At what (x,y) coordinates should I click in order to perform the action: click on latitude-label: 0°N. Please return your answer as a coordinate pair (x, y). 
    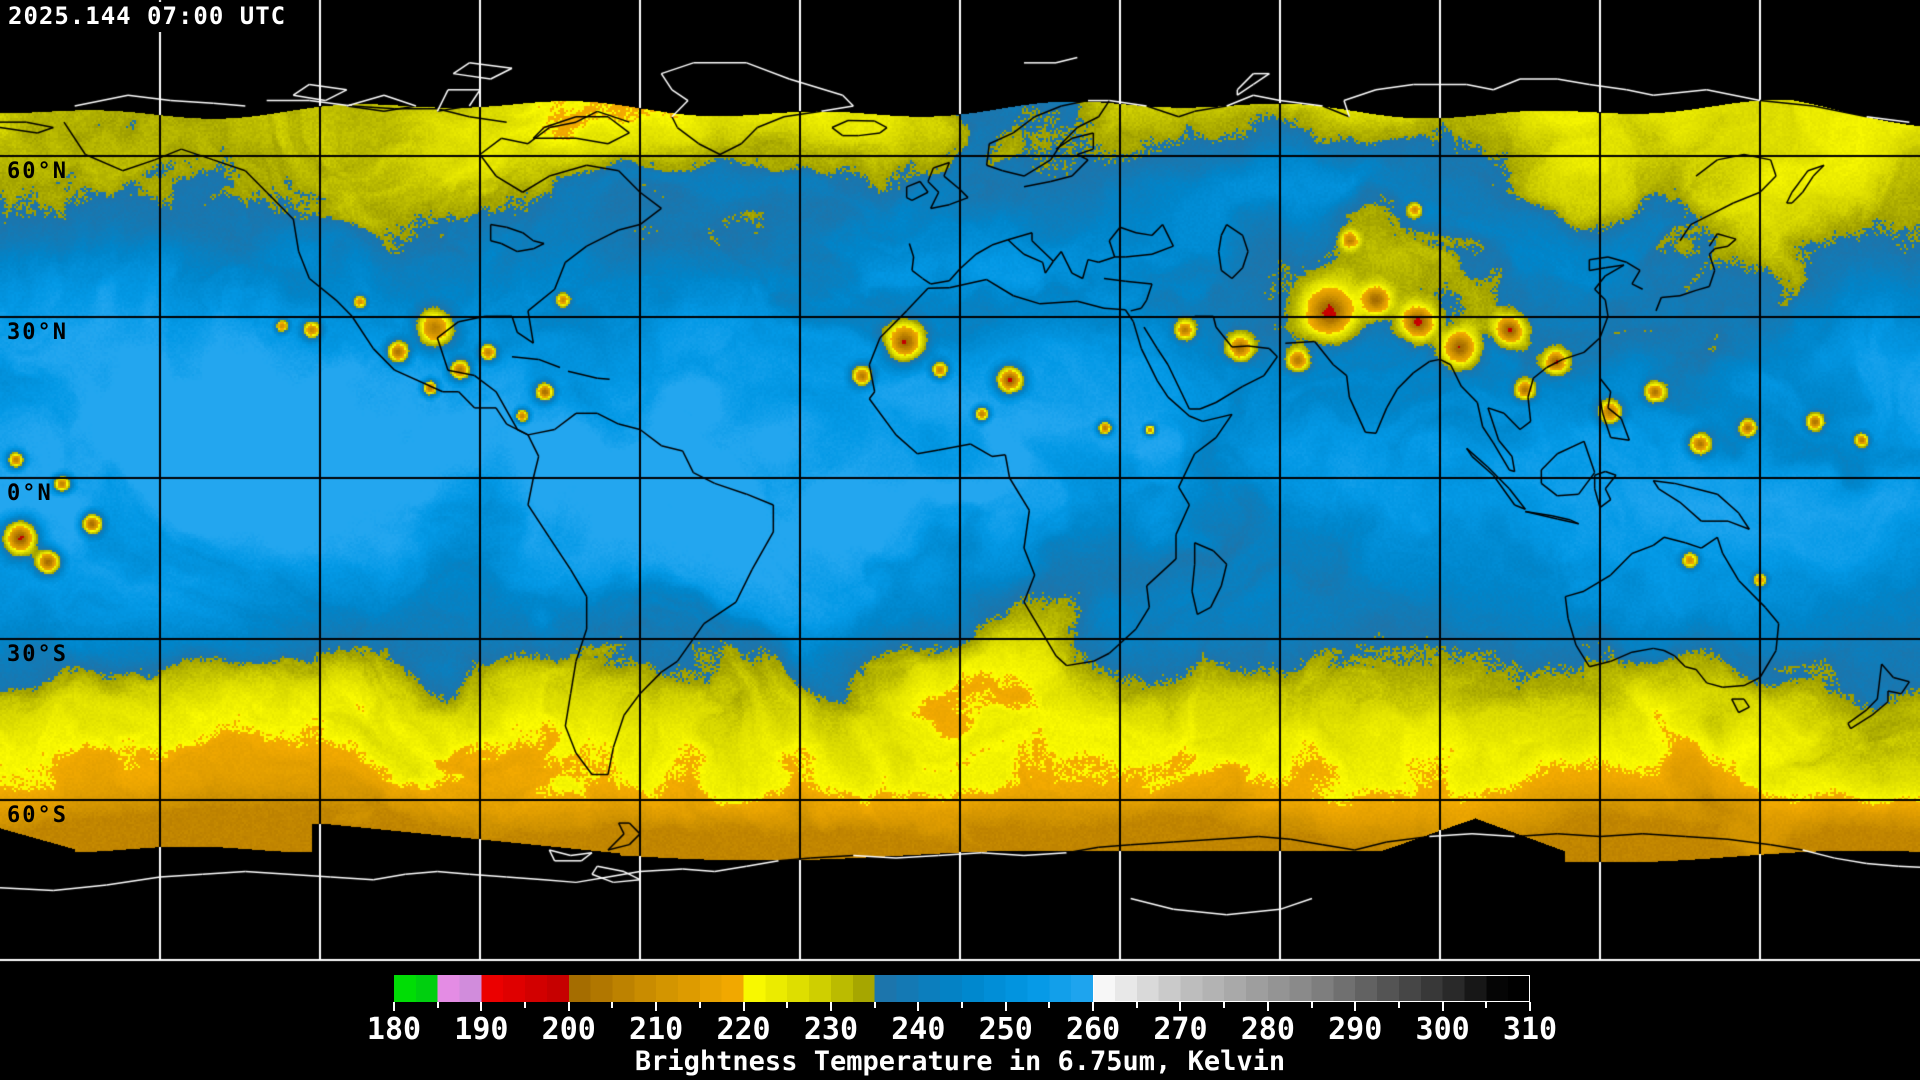
    Looking at the image, I should click on (30, 493).